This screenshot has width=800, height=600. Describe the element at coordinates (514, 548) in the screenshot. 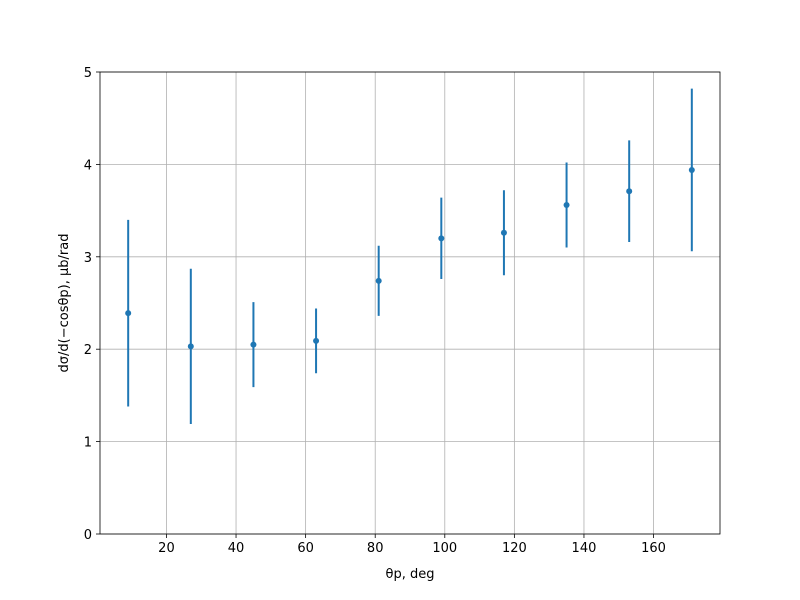

I see `x-tick-label: 120` at that location.